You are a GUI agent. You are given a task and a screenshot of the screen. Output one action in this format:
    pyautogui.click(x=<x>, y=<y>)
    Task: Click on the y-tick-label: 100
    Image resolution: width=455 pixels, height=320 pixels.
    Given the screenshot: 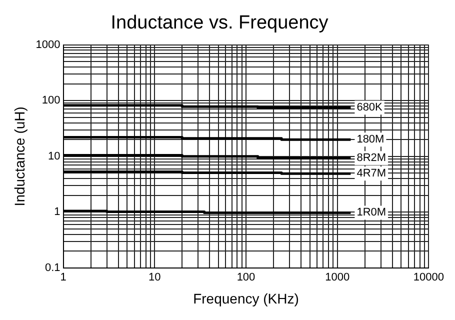 What is the action you would take?
    pyautogui.click(x=51, y=100)
    